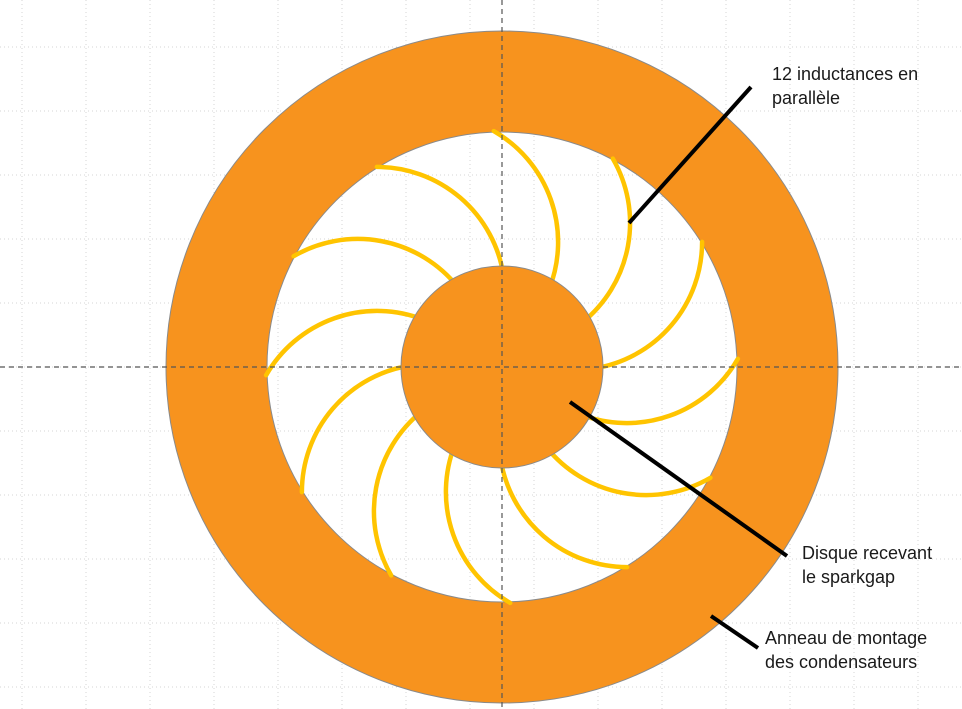  Describe the element at coordinates (678, 479) in the screenshot. I see `leader-line-disque` at that location.